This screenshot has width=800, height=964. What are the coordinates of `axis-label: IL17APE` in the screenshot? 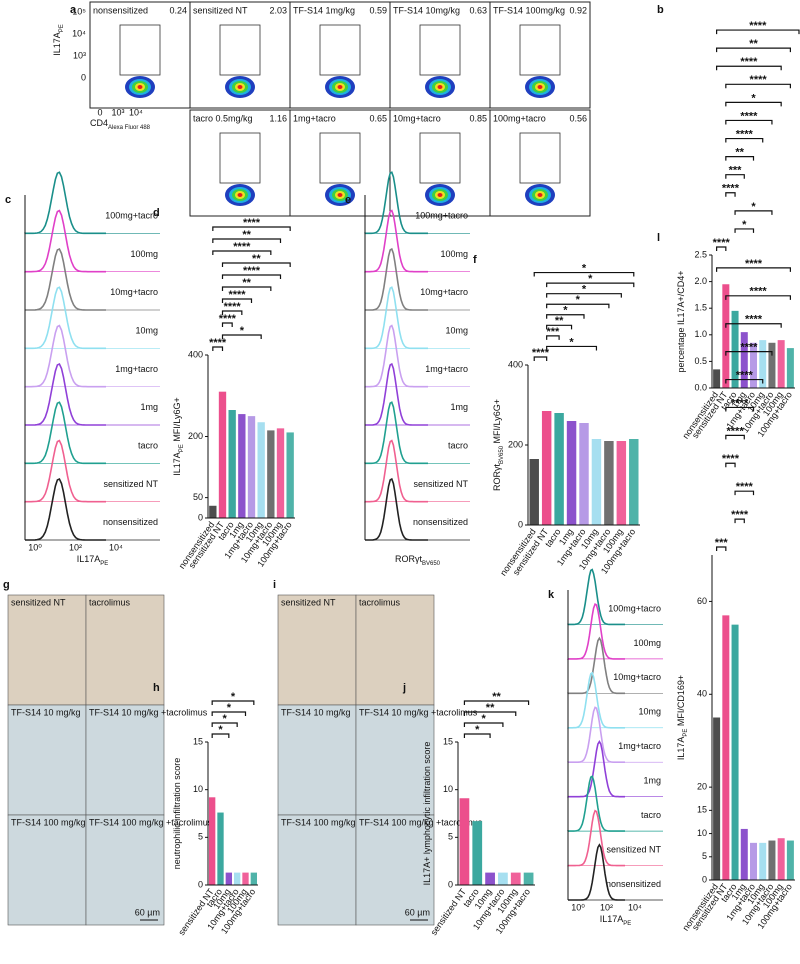 It's located at (616, 920).